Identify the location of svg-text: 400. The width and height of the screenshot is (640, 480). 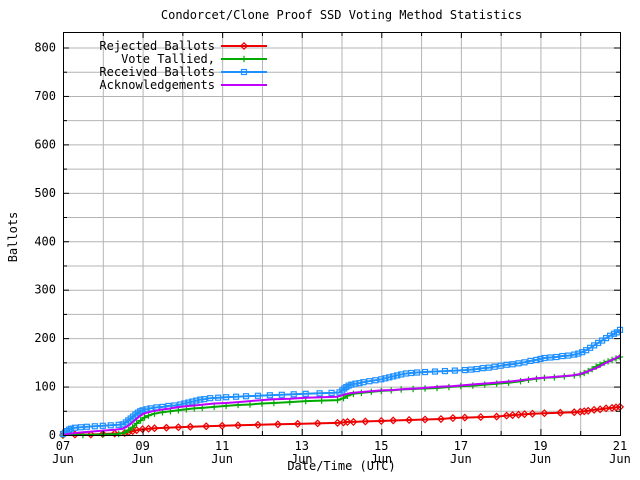
(45, 241).